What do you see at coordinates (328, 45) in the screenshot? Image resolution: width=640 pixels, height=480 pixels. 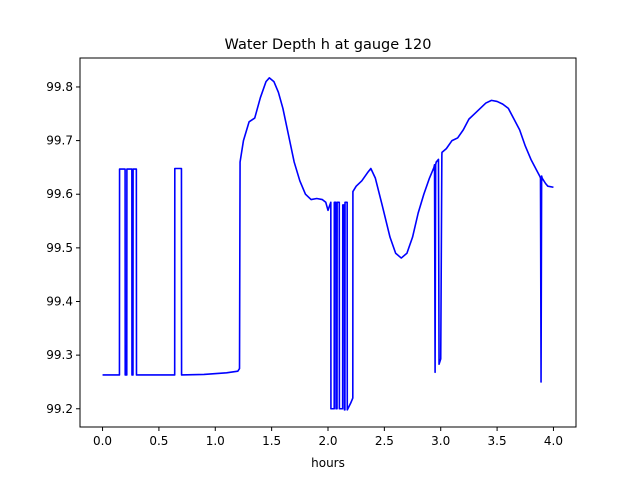 I see `chart-title: Water Depth h at gauge 120` at bounding box center [328, 45].